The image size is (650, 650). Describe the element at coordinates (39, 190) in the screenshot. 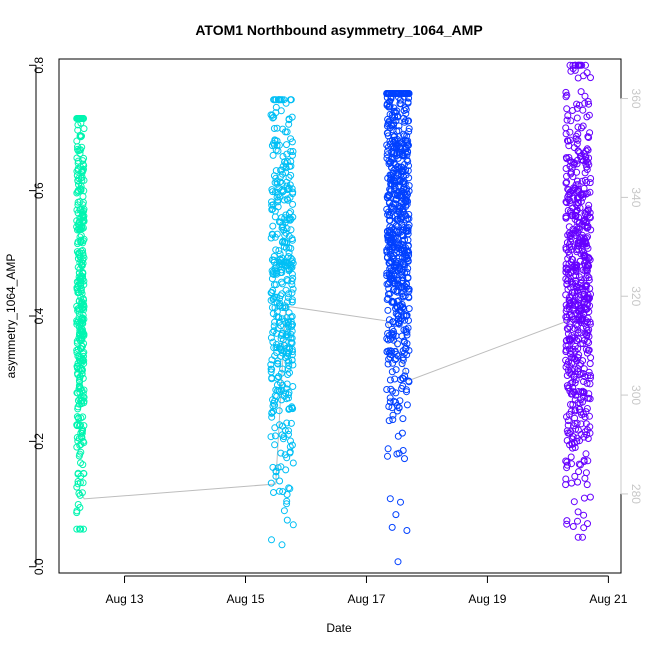

I see `y-tick-label: 0.6` at that location.